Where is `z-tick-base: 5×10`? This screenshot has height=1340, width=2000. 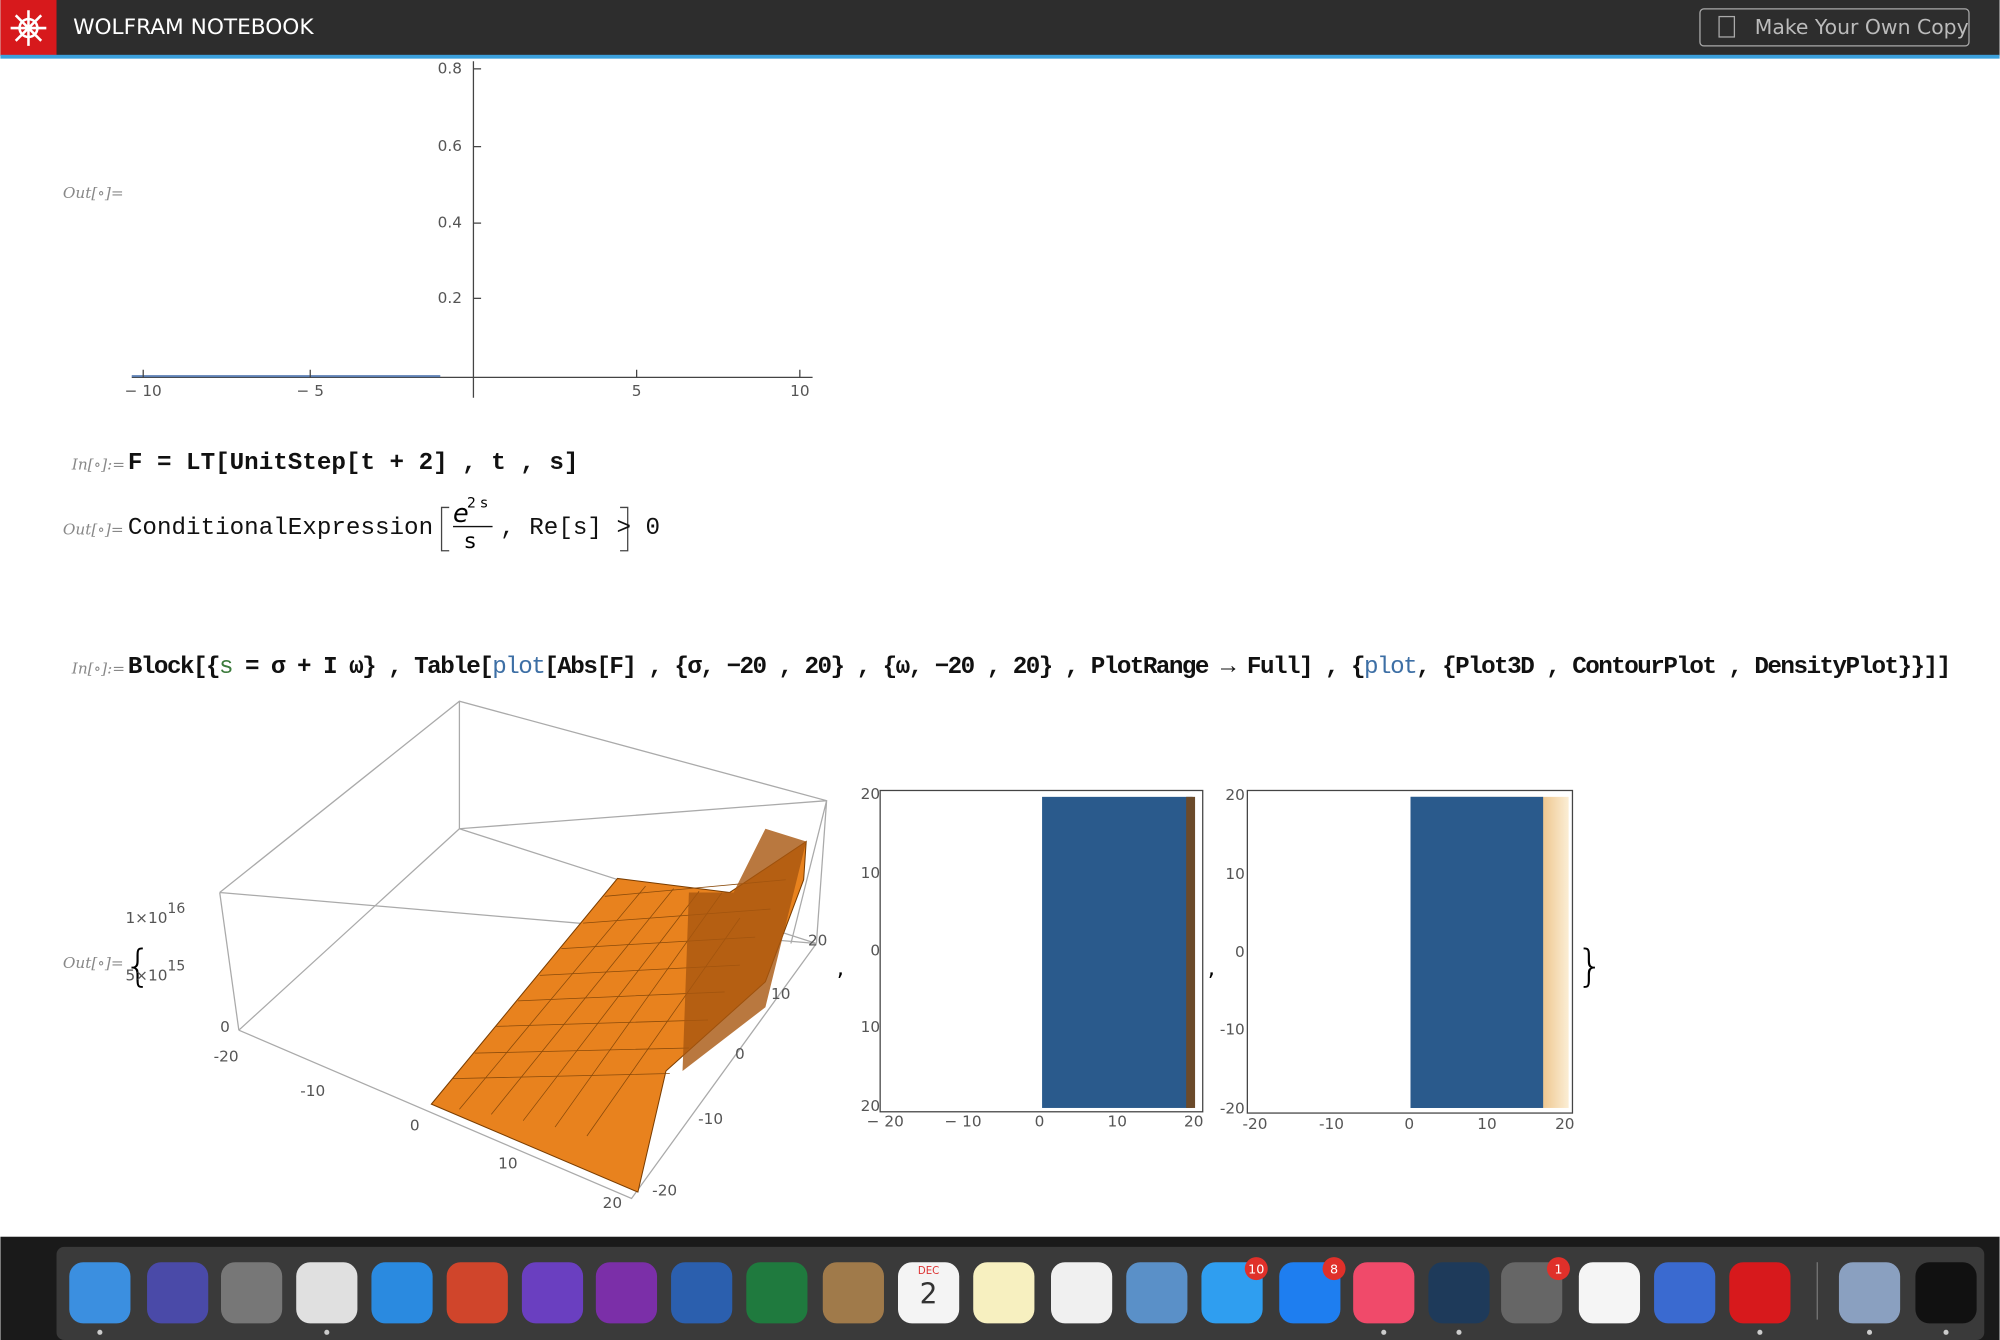 z-tick-base: 5×10 is located at coordinates (146, 975).